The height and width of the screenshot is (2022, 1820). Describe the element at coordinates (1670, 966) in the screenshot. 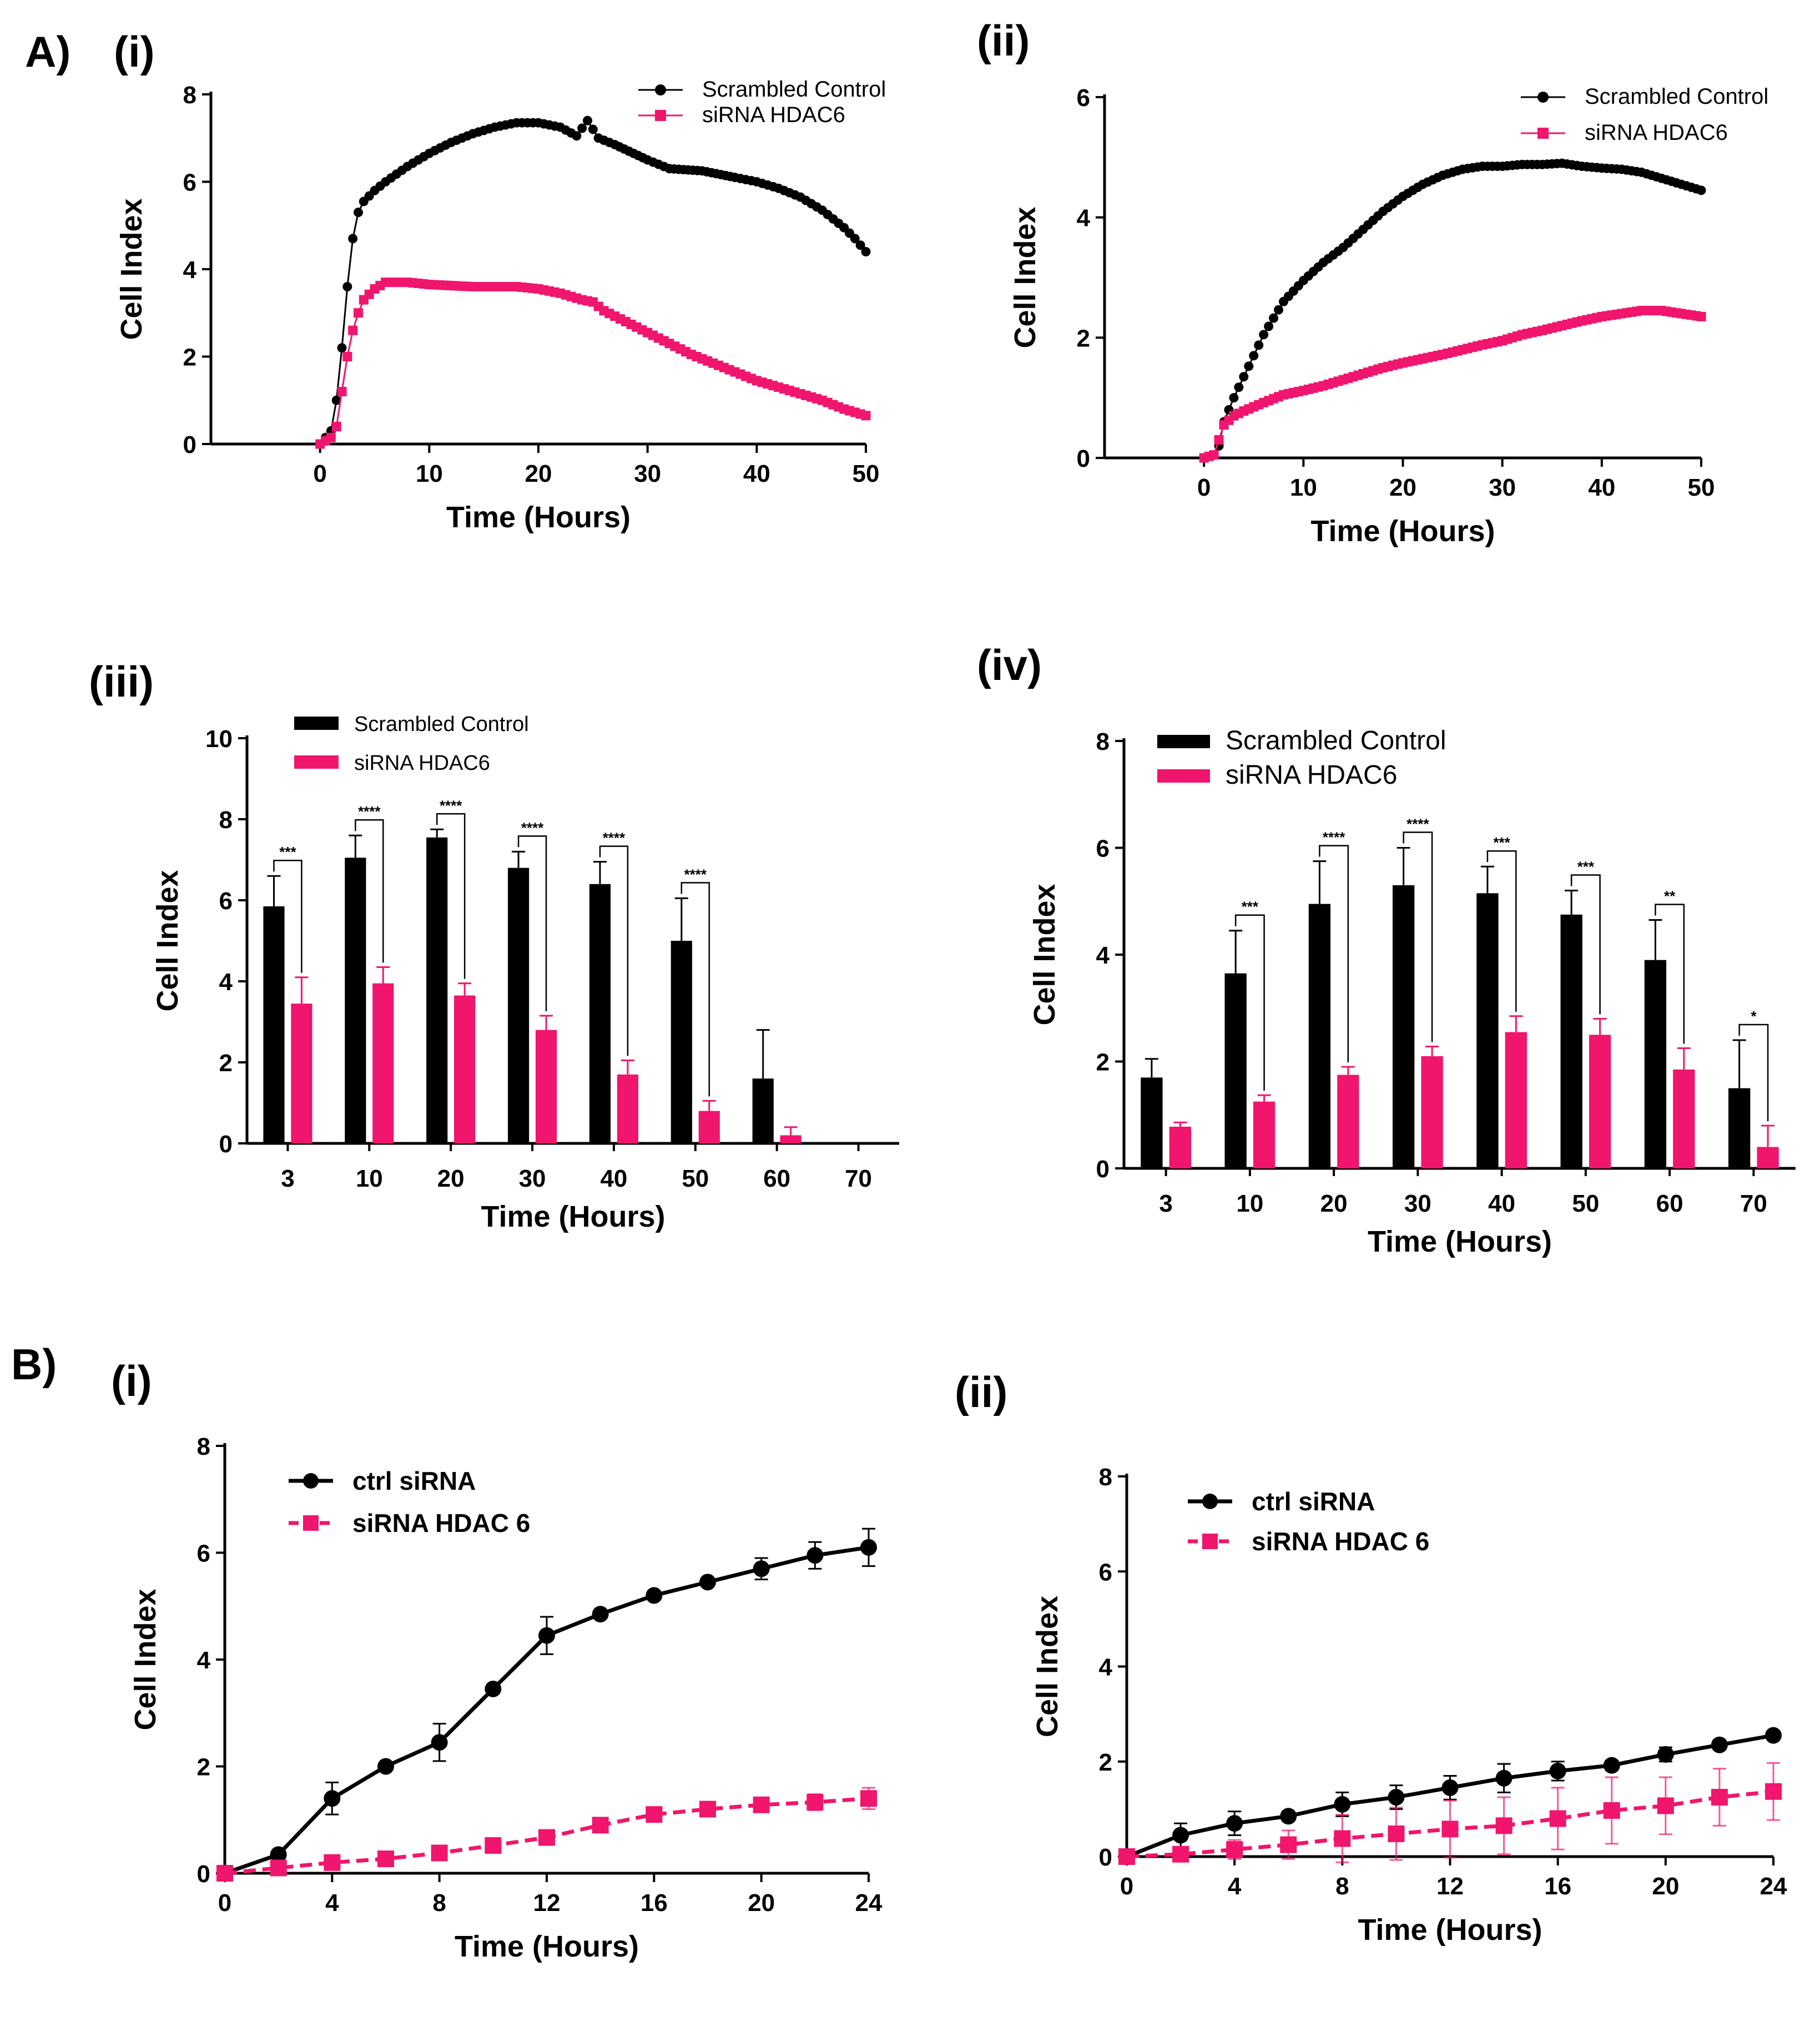

I see `significance-bracket: **` at that location.